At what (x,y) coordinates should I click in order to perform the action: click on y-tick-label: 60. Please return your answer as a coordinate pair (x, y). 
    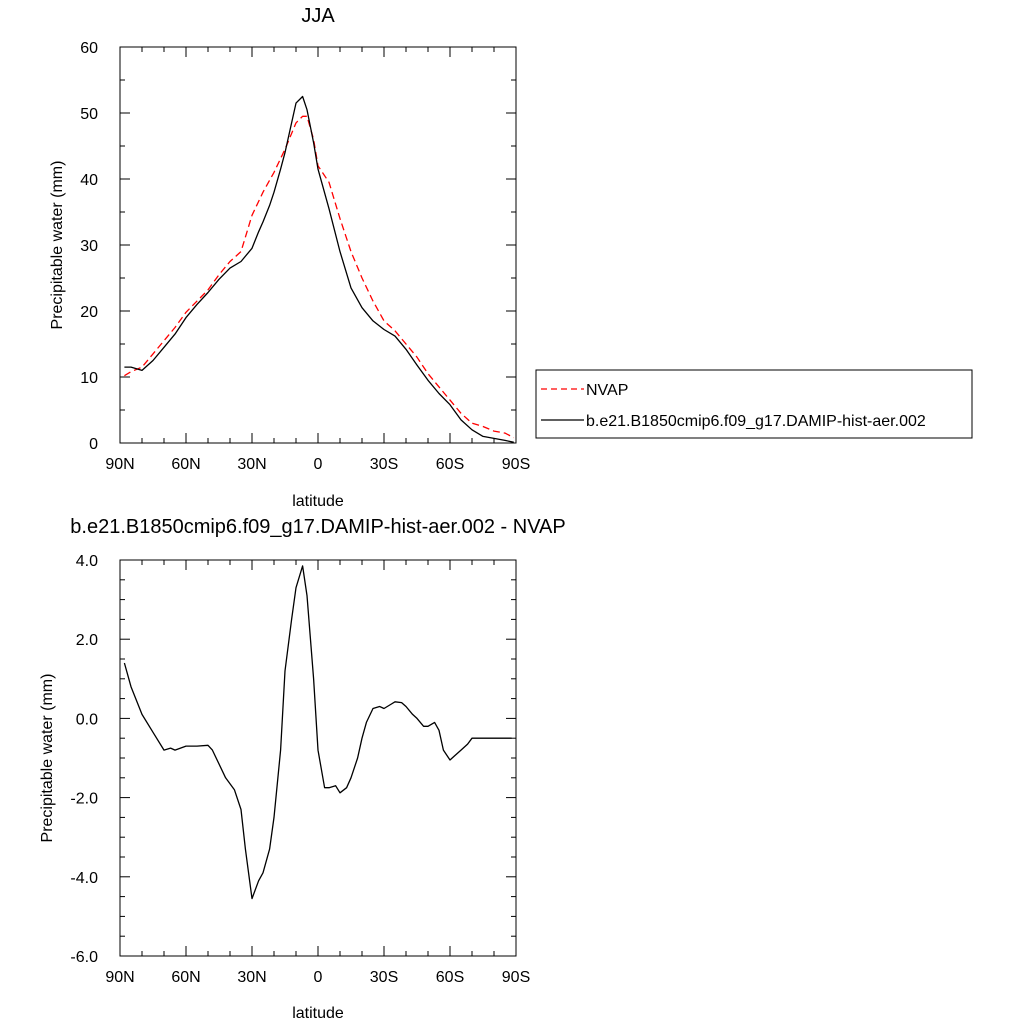
    Looking at the image, I should click on (89, 48).